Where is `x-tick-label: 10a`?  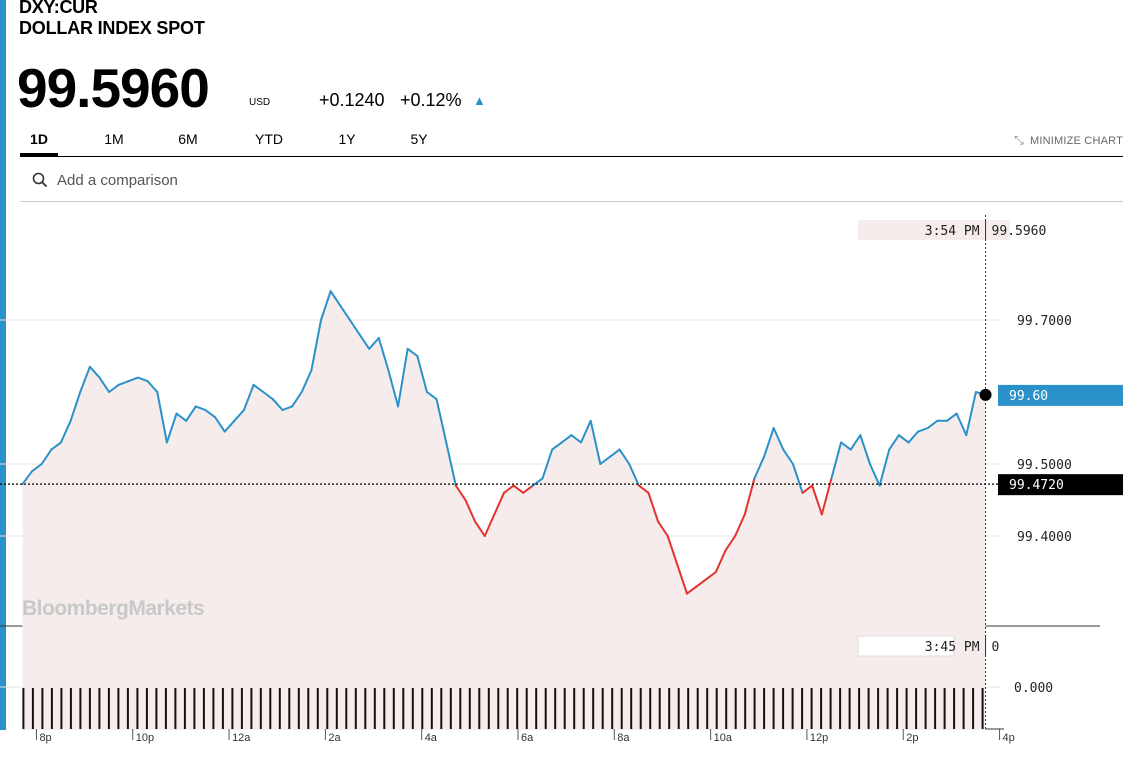 x-tick-label: 10a is located at coordinates (723, 738).